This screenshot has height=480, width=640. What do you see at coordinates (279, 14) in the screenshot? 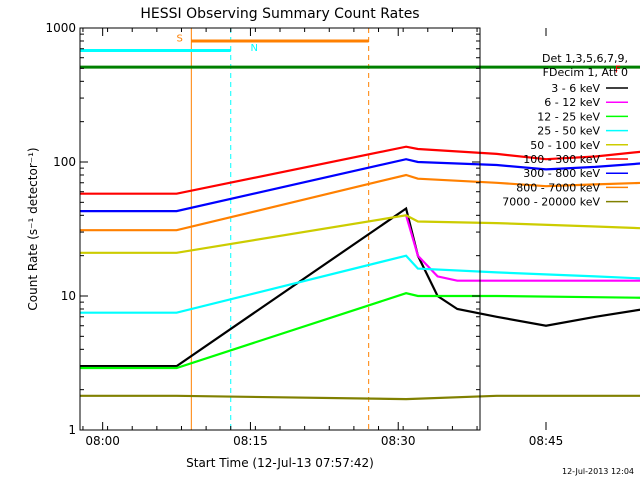
I see `chart-title: HESSI Observing Summary Count Rates` at bounding box center [279, 14].